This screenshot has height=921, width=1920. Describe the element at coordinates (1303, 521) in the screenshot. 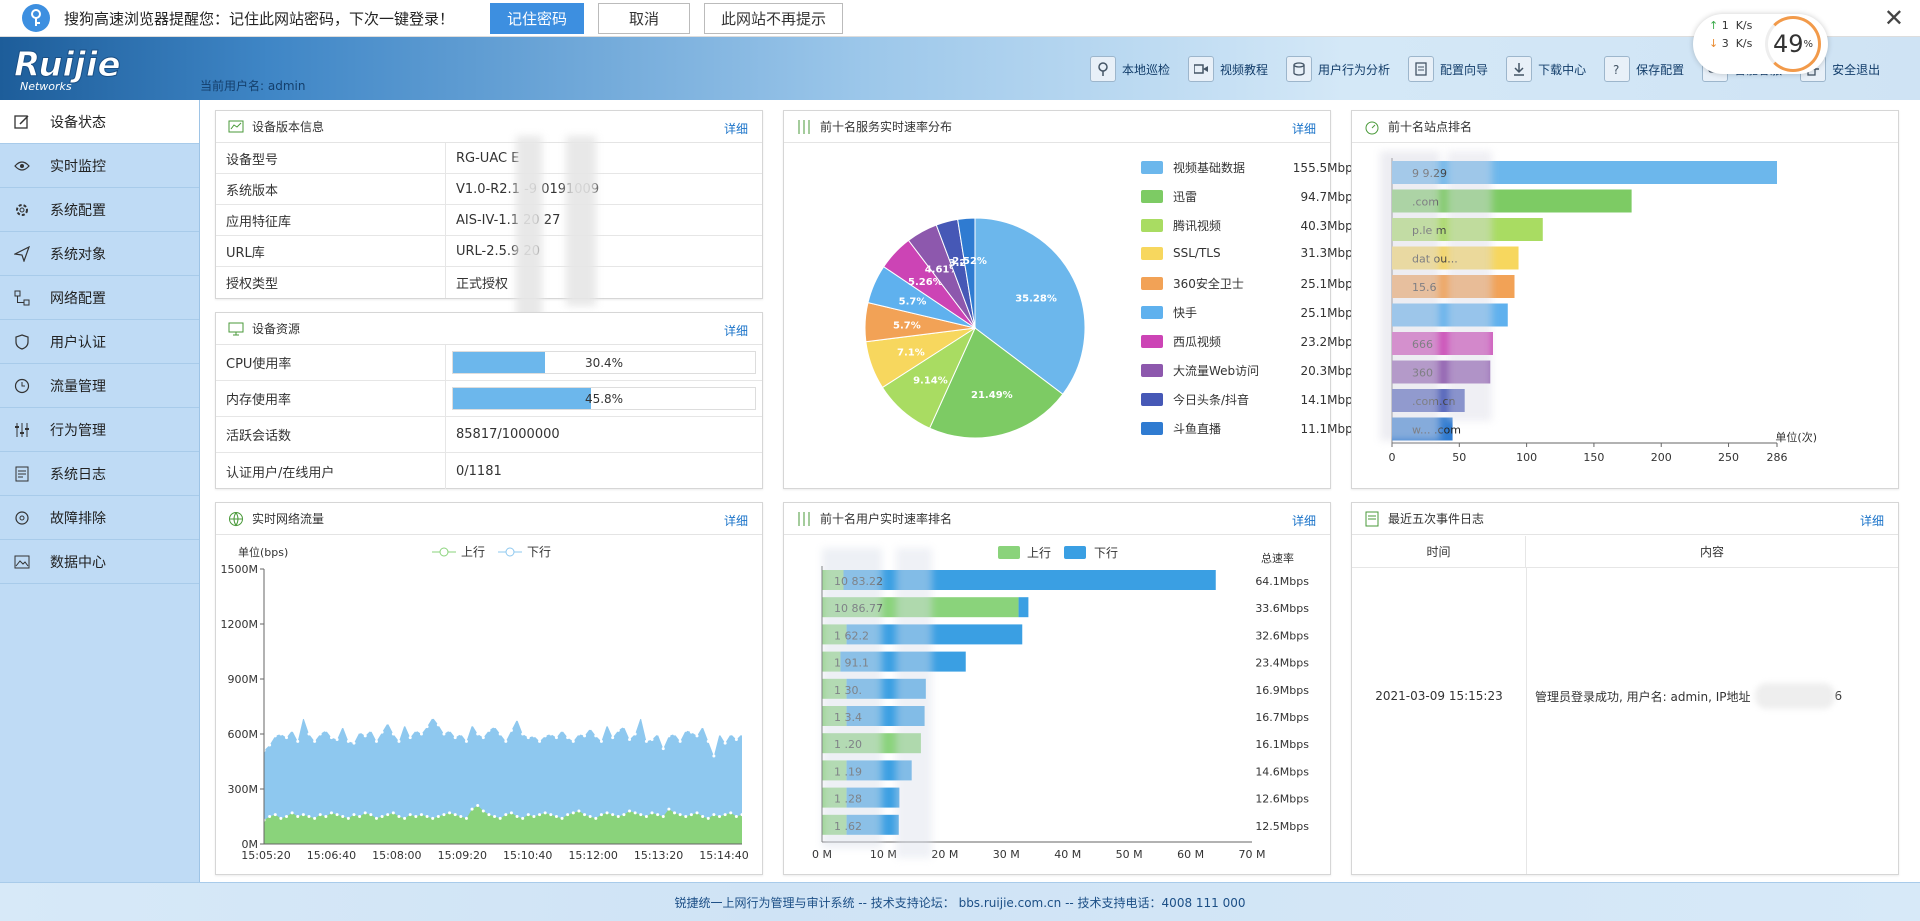

I see `users-more-link: 详细` at that location.